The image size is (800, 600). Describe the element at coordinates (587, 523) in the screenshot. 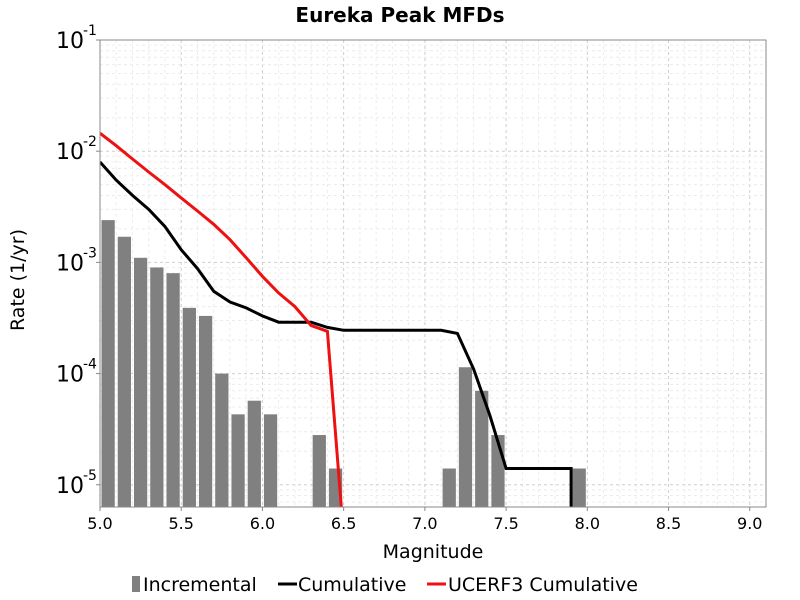

I see `x-tick-label: 8.0` at that location.